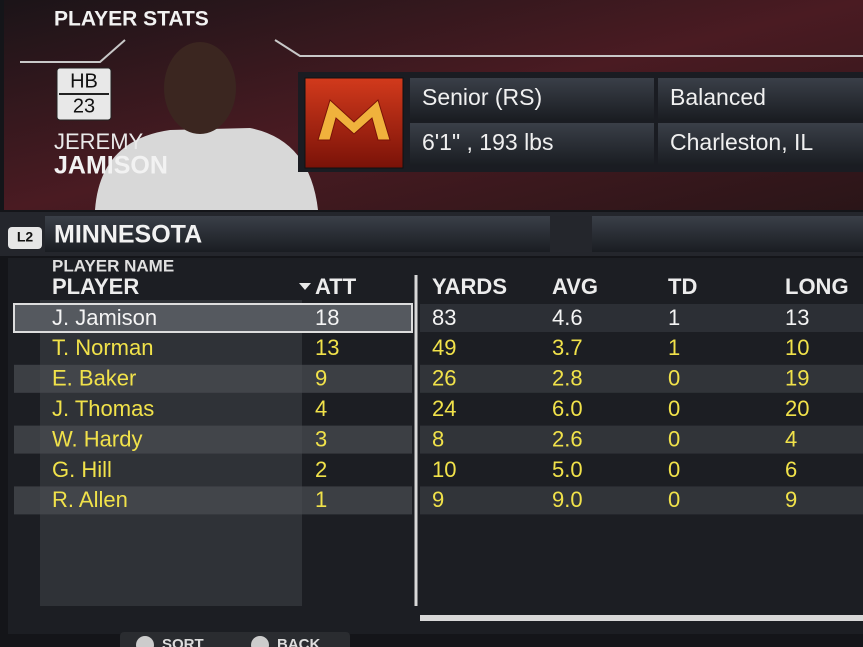 This screenshot has width=863, height=647. Describe the element at coordinates (94, 378) in the screenshot. I see `player-name: E. Baker` at that location.